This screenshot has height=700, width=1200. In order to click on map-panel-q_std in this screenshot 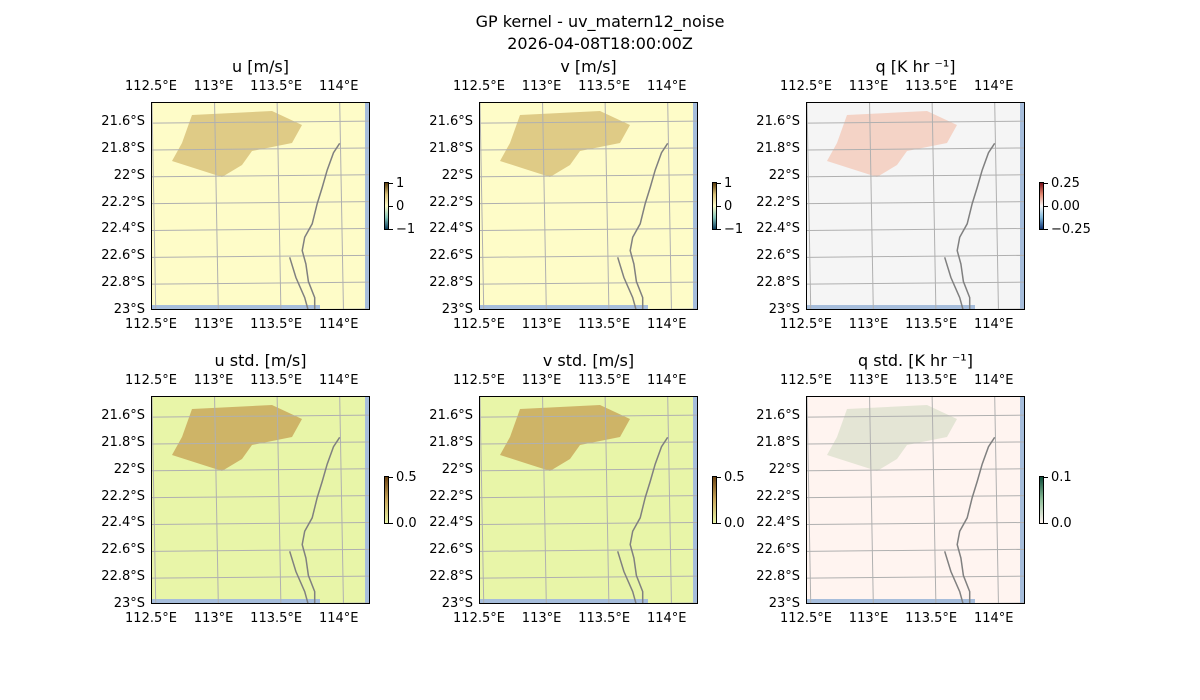, I will do `click(915, 500)`.